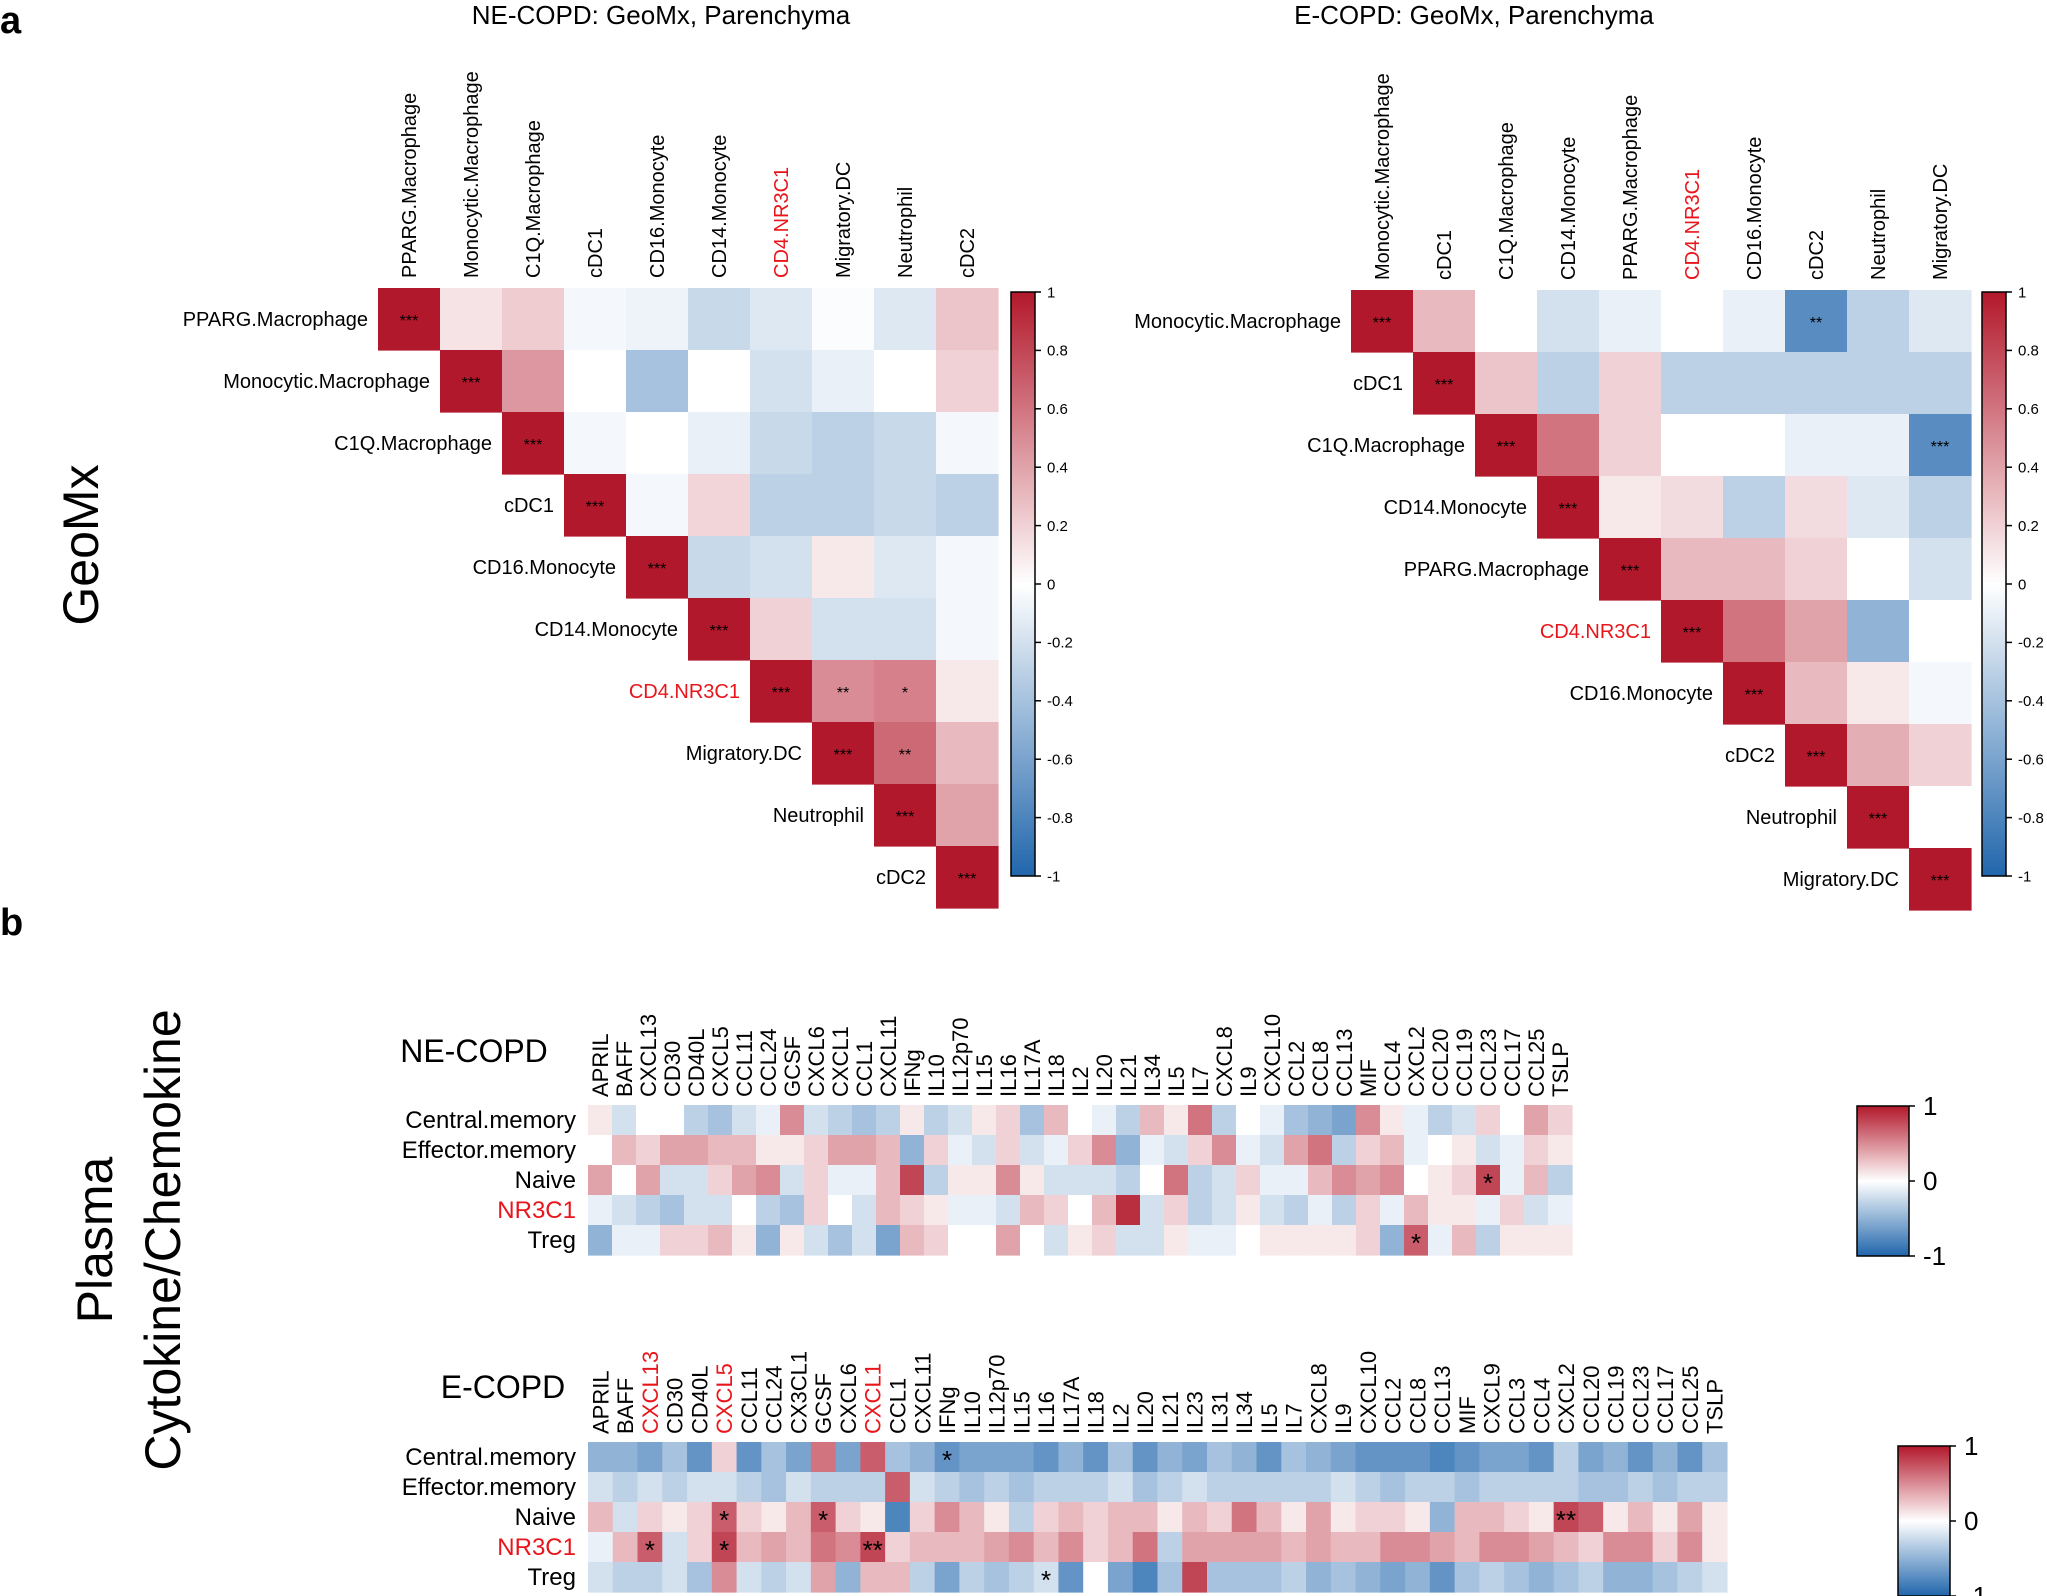 The image size is (2047, 1596). What do you see at coordinates (1754, 695) in the screenshot?
I see `significance-stars: ***` at bounding box center [1754, 695].